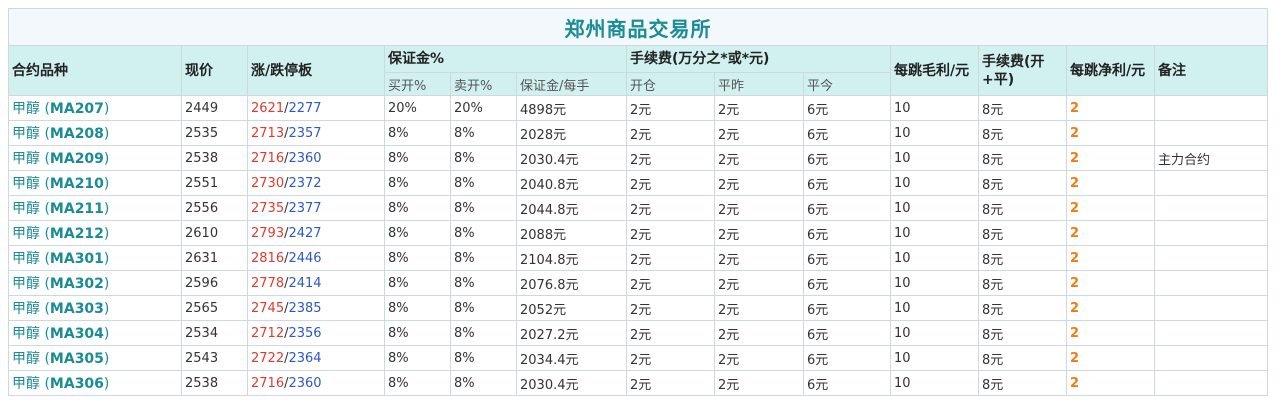 Image resolution: width=1283 pixels, height=406 pixels. Describe the element at coordinates (316, 333) in the screenshot. I see `limit-cell: 2712/2356` at that location.